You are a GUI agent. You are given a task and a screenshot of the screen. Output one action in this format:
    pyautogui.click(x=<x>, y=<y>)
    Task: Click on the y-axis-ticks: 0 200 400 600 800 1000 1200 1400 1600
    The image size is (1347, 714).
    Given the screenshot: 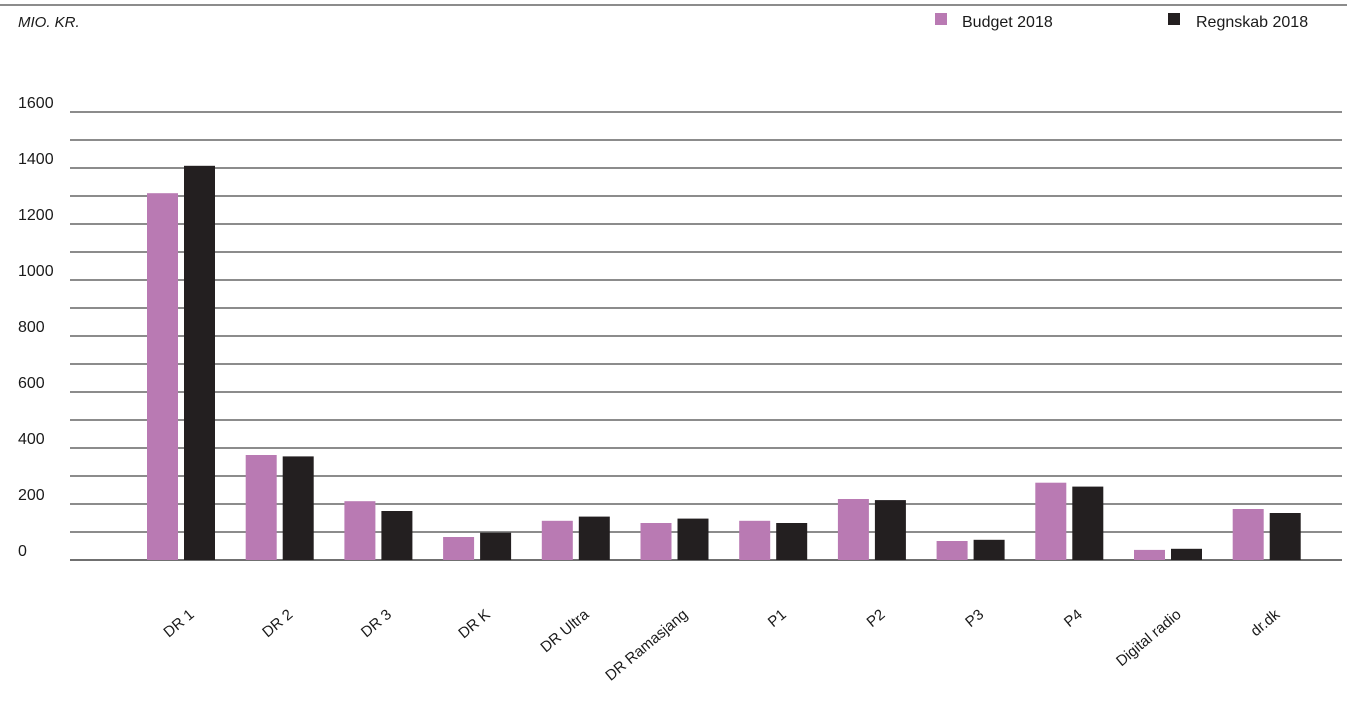 What is the action you would take?
    pyautogui.click(x=36, y=327)
    